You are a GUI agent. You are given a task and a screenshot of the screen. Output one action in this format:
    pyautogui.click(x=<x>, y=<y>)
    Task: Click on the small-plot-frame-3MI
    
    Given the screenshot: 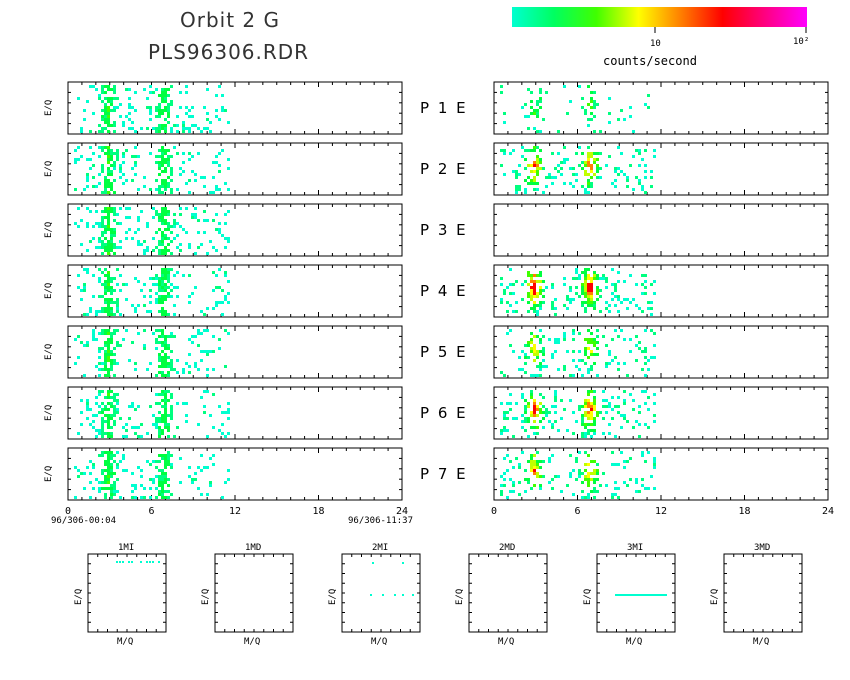 What is the action you would take?
    pyautogui.click(x=636, y=593)
    